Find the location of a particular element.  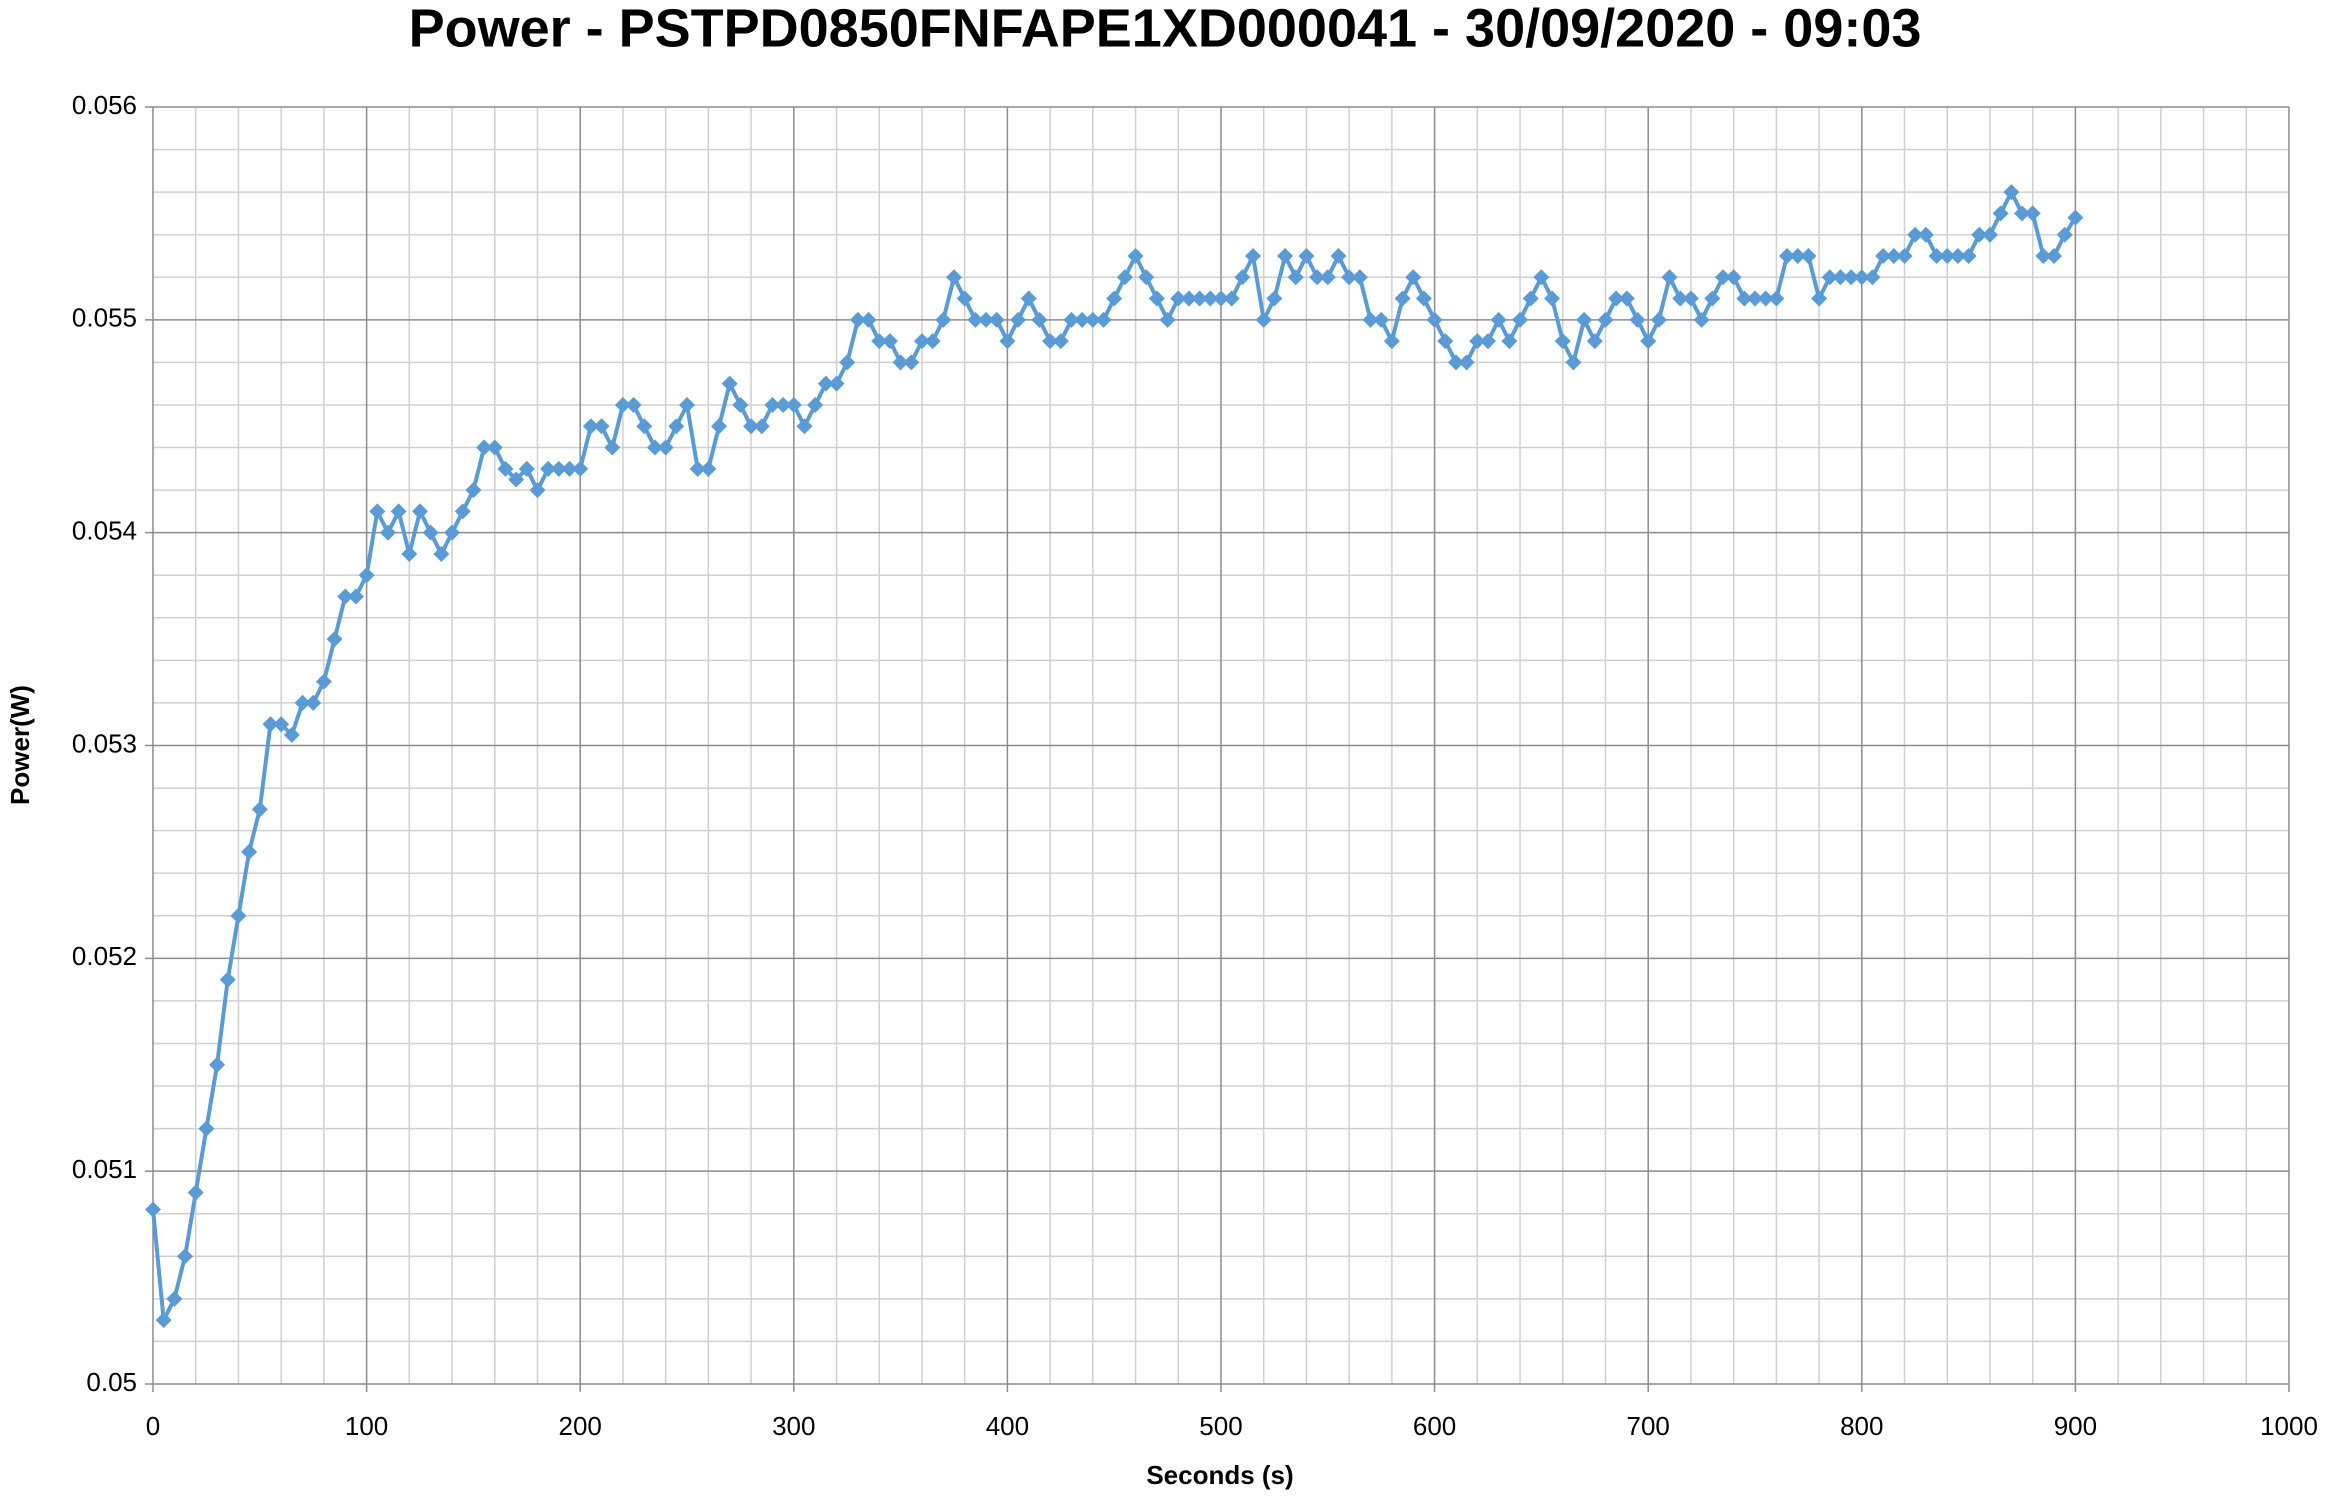

y-tick-label: 0.052 is located at coordinates (104, 956).